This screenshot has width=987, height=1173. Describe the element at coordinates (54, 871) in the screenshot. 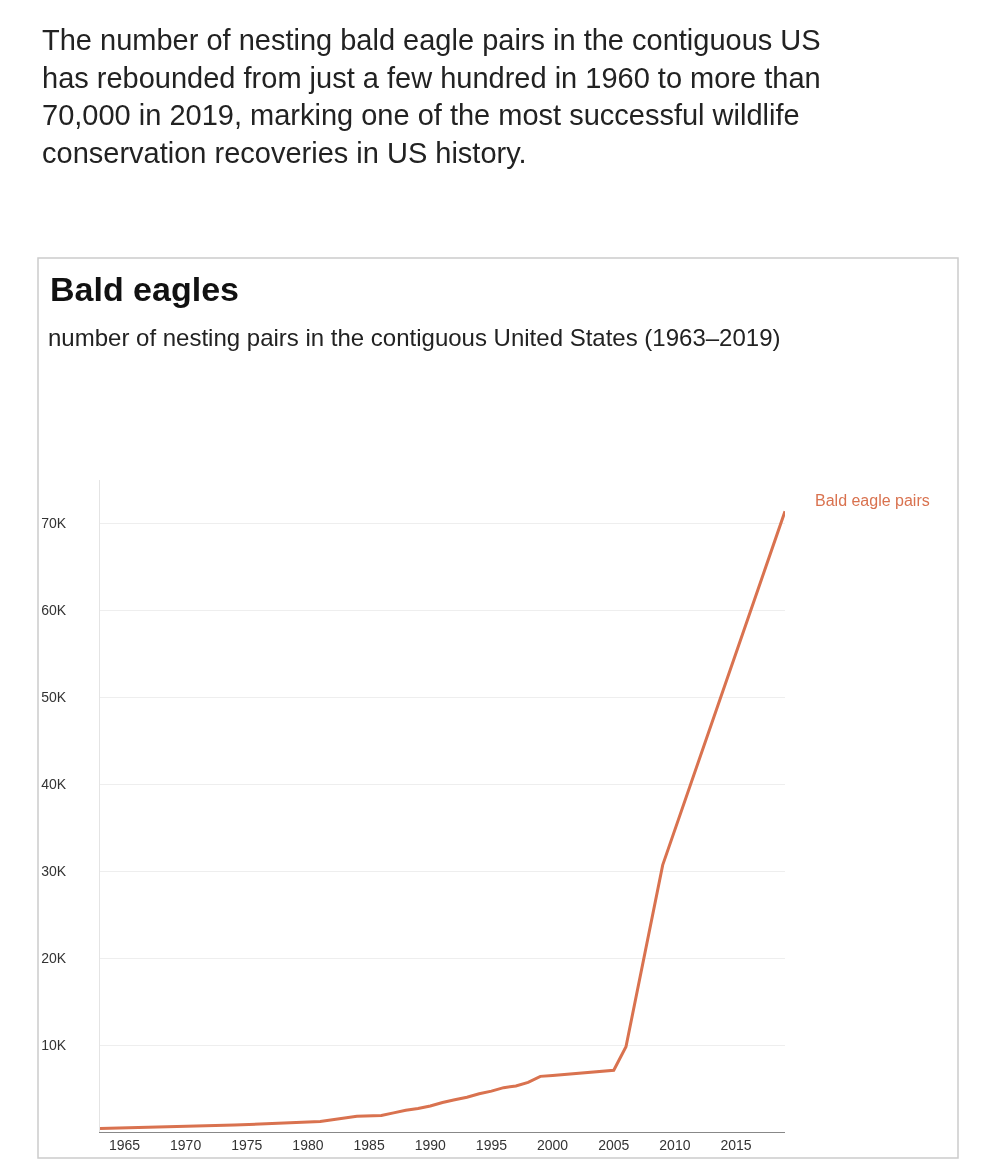

I see `y-tick-label: 30K` at that location.